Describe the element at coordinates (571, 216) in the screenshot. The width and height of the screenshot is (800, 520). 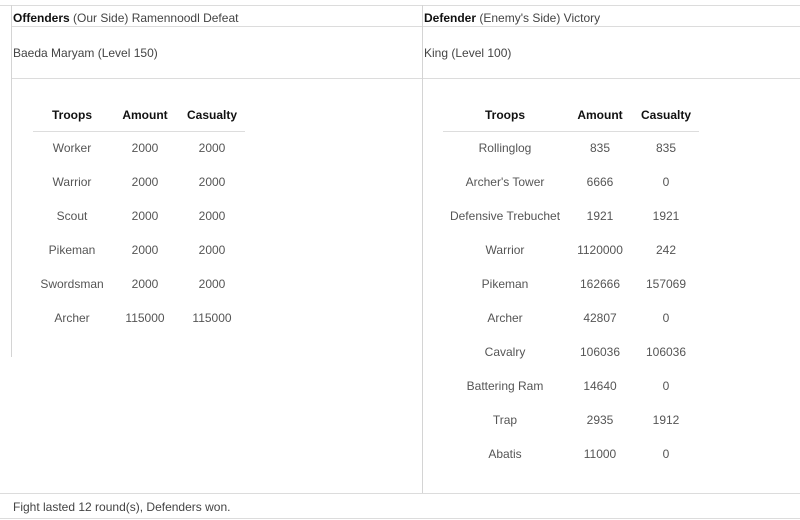
I see `table-row: Defensive Trebuchet 1921 1921` at that location.